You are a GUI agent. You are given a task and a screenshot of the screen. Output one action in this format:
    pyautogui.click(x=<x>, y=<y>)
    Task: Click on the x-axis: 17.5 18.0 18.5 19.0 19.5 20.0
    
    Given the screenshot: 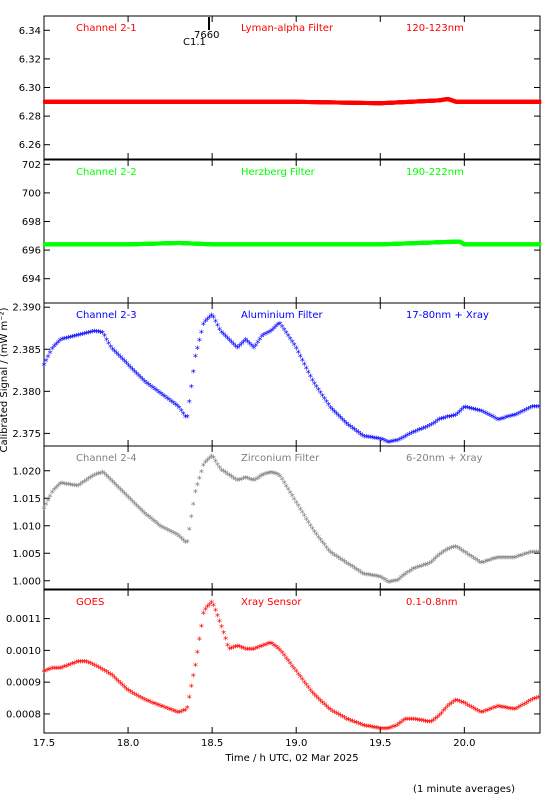 What is the action you would take?
    pyautogui.click(x=254, y=743)
    